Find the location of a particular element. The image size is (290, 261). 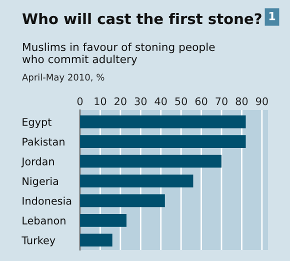

y-tick-label: Turkey is located at coordinates (39, 241).